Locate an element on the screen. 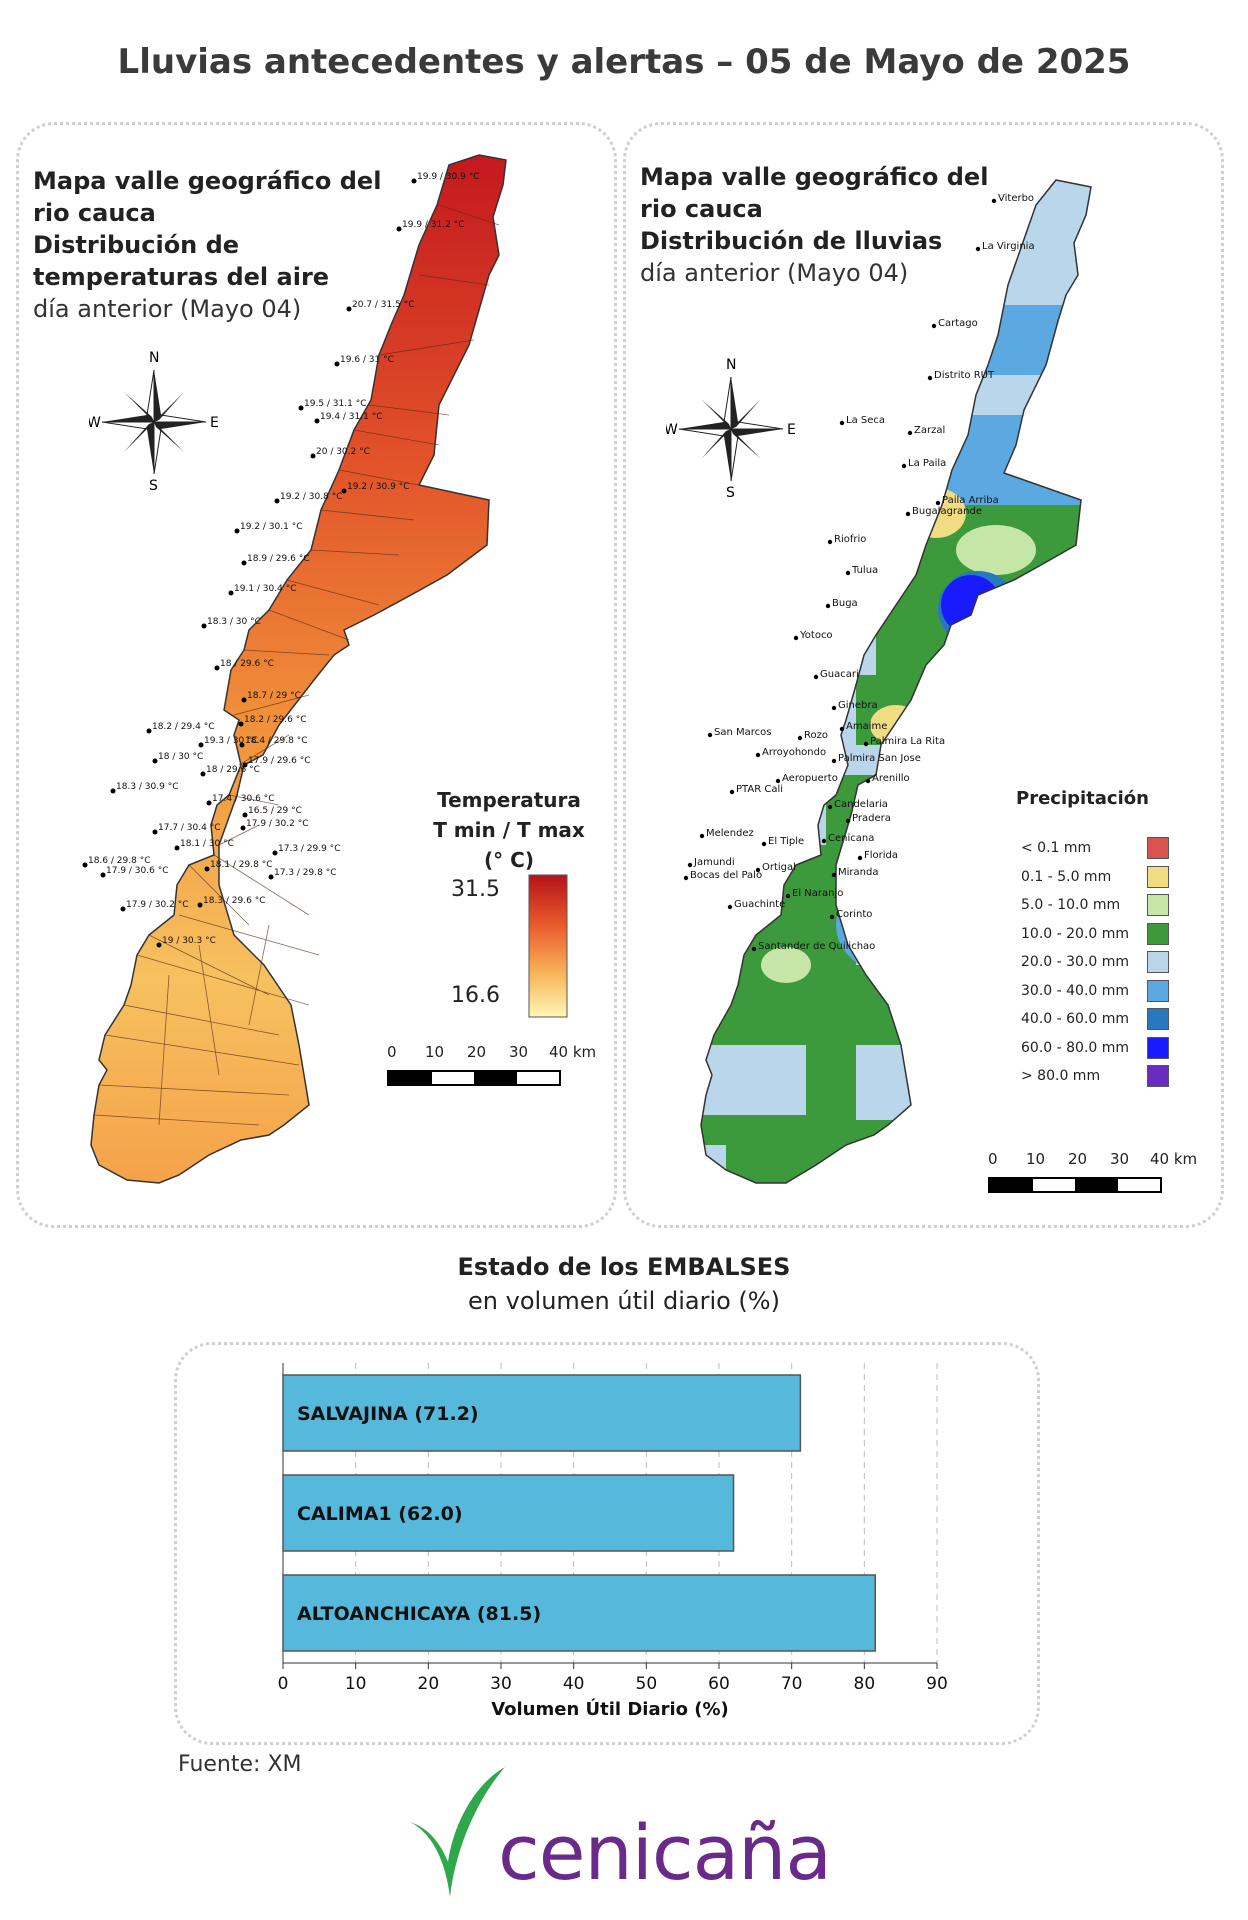 The image size is (1248, 1920). precipitation-legend-item: 10.0 - 20.0 mm is located at coordinates (1095, 933).